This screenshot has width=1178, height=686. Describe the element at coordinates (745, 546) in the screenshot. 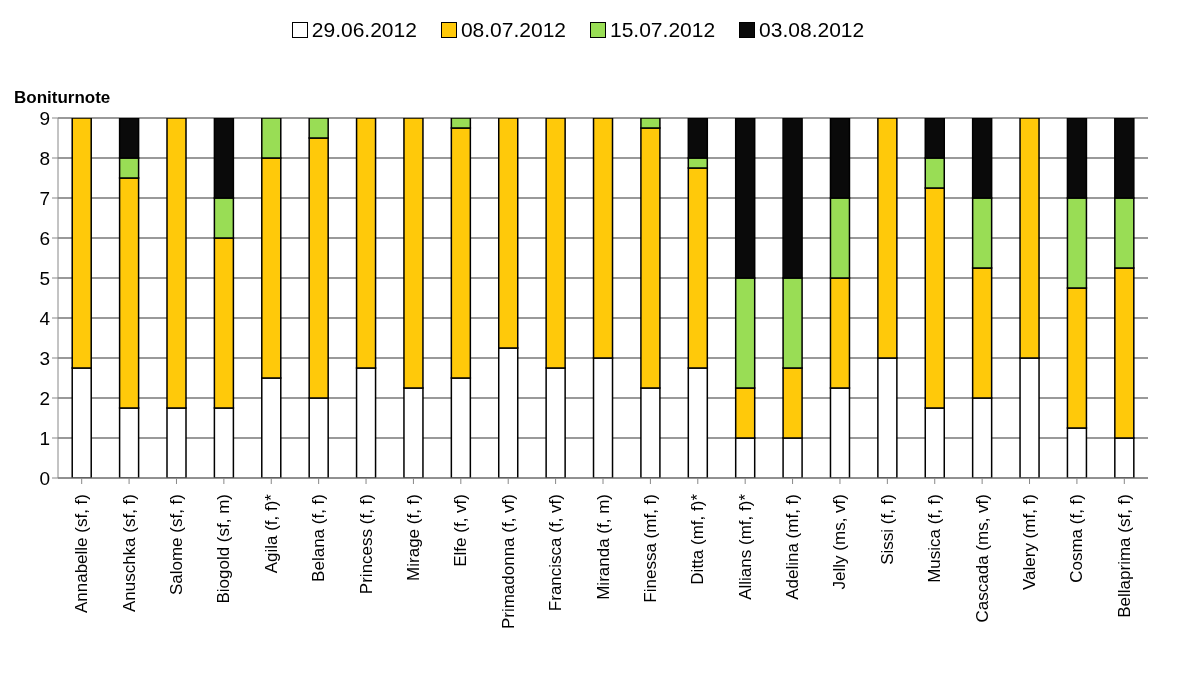

I see `x-tick-label: Allians (mf, f)*` at that location.